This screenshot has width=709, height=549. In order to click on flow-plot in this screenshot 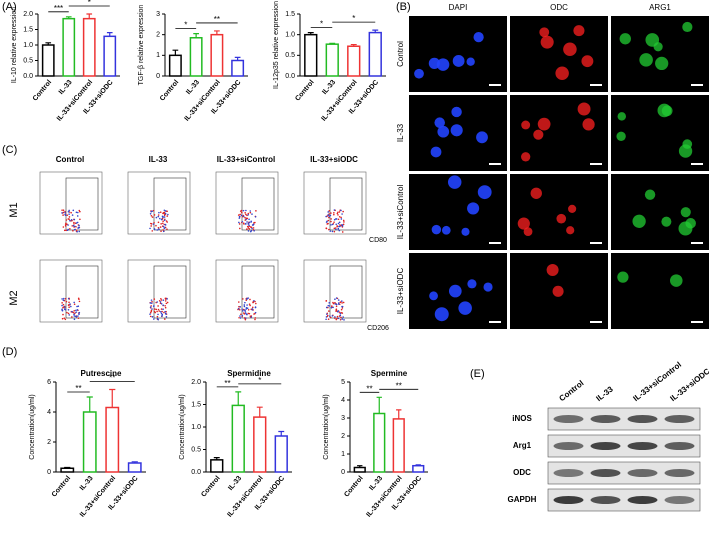, I will do `click(159, 203)`.